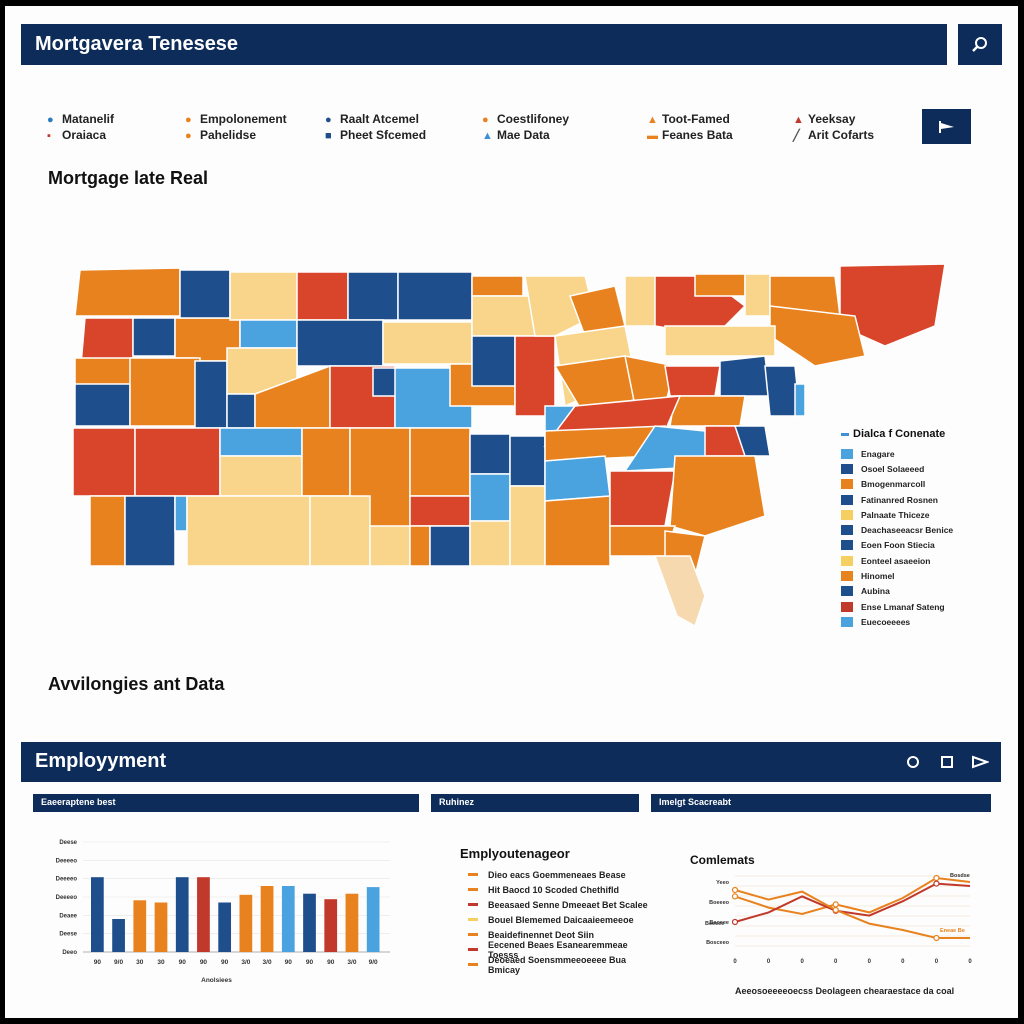 The width and height of the screenshot is (1024, 1024). What do you see at coordinates (719, 923) in the screenshot?
I see `line-y-tick-label: Baoeee` at bounding box center [719, 923].